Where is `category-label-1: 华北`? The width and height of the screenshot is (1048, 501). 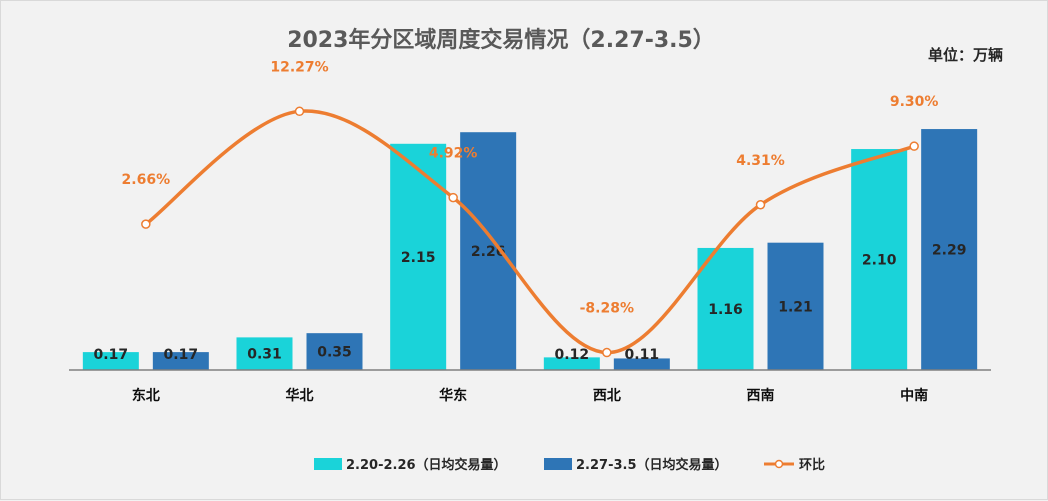 category-label-1: 华北 is located at coordinates (300, 395).